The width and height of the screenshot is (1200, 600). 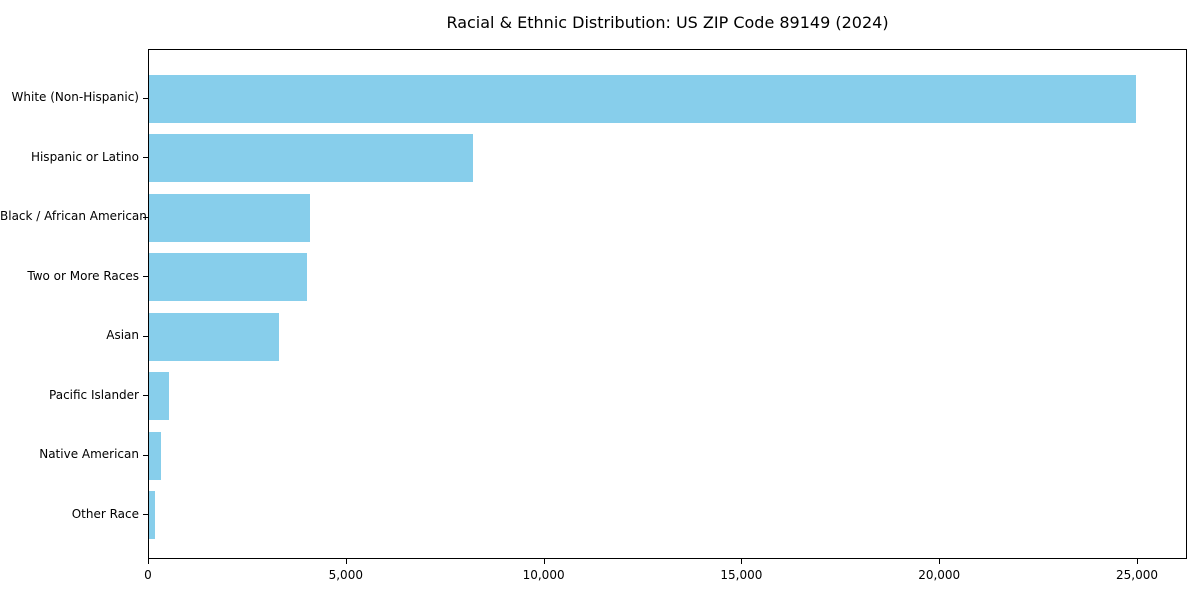 What do you see at coordinates (741, 575) in the screenshot?
I see `x-tick-label: 15,000` at bounding box center [741, 575].